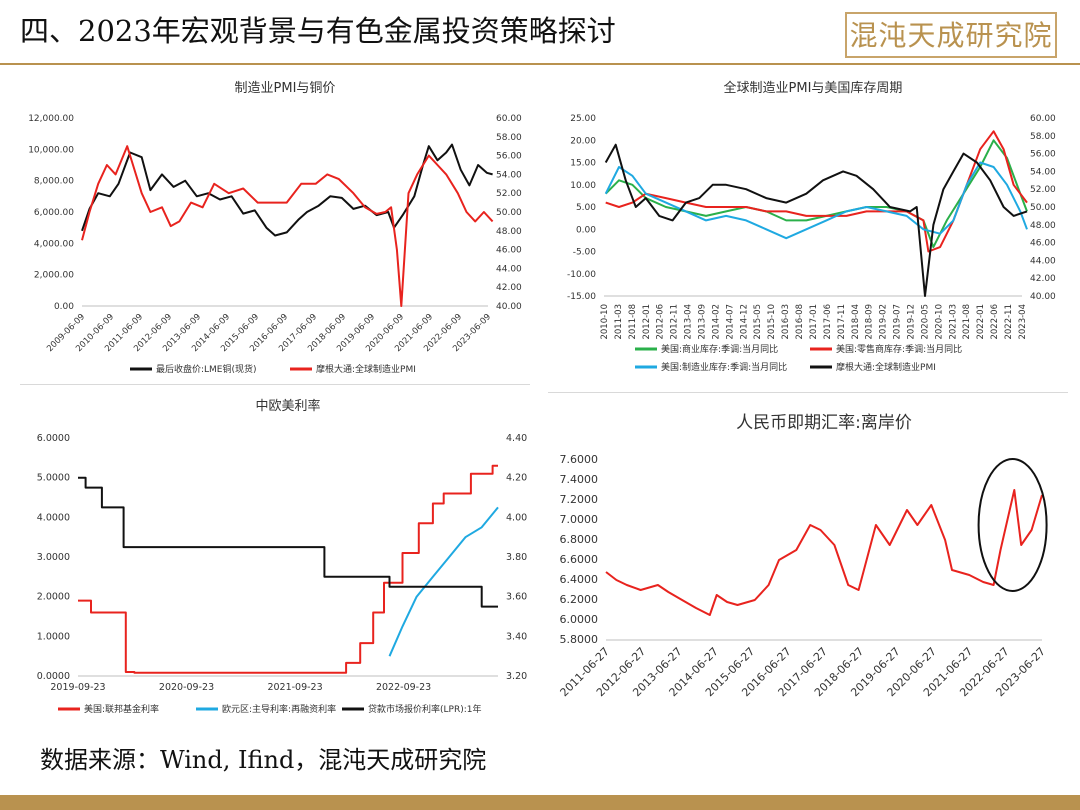  I want to click on legend-label: 摩根大通:全球制造业PMI, so click(366, 369).